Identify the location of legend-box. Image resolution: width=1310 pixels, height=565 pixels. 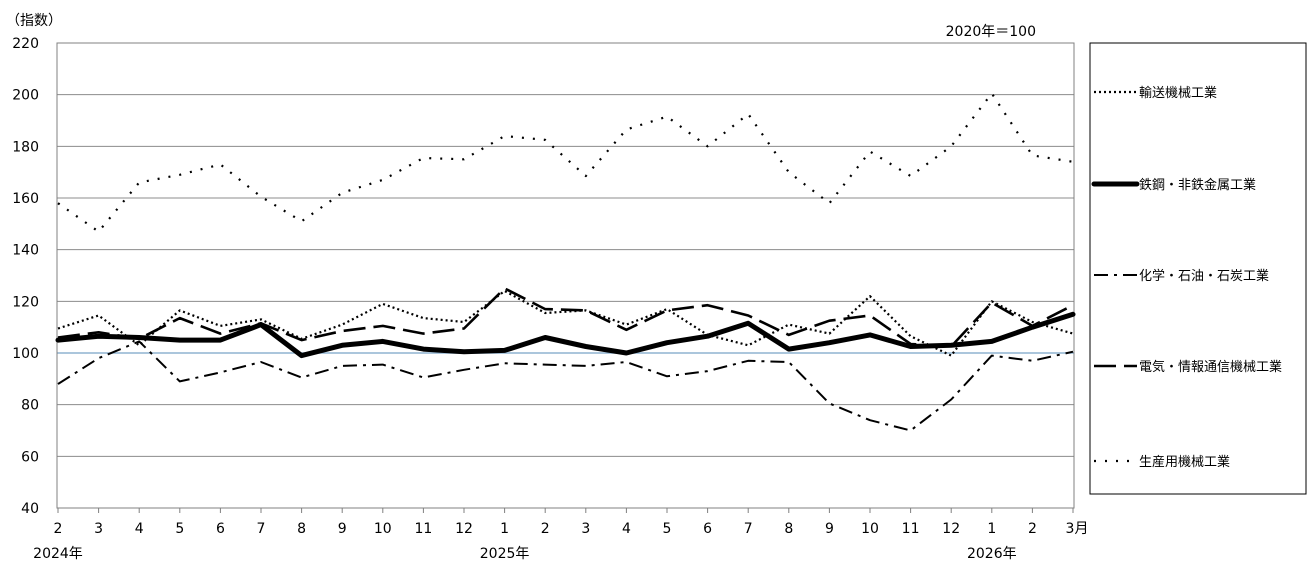
(1198, 268).